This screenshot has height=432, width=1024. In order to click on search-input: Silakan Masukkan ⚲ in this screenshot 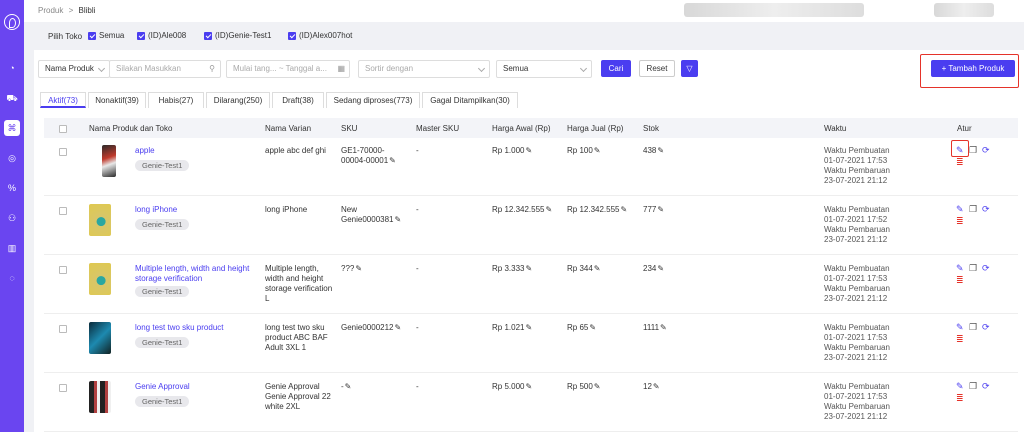, I will do `click(165, 69)`.